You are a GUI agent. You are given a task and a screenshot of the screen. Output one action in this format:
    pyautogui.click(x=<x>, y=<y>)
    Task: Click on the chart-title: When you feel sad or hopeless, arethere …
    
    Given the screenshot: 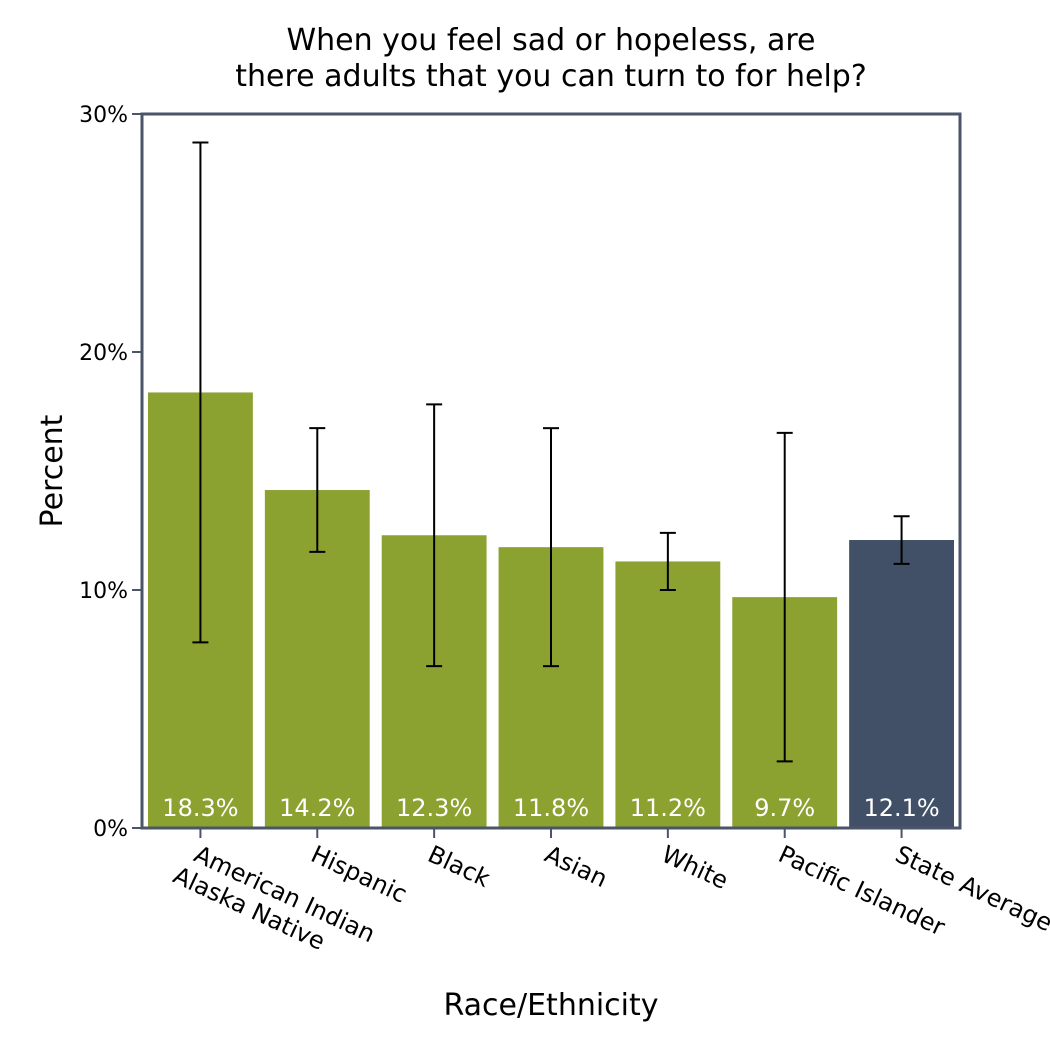 What is the action you would take?
    pyautogui.click(x=551, y=58)
    